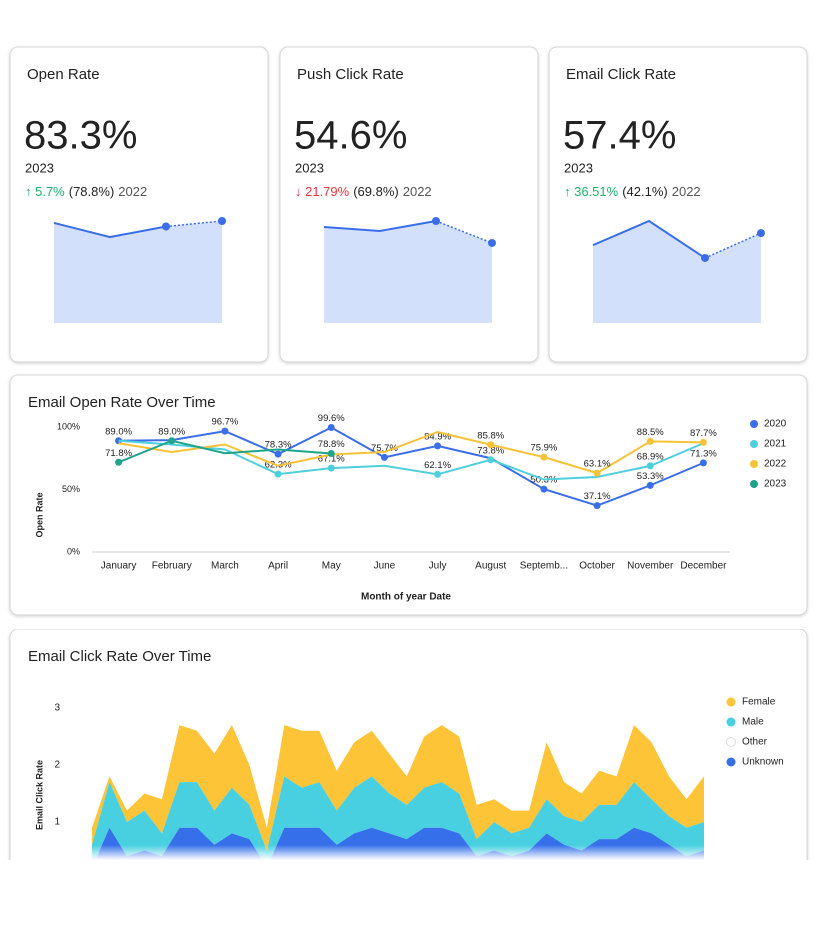 The width and height of the screenshot is (815, 939). I want to click on x-tick-label: December, so click(703, 566).